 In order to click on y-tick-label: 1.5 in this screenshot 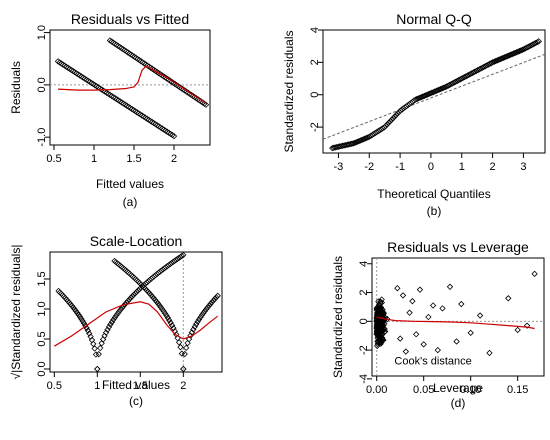, I will do `click(42, 278)`.